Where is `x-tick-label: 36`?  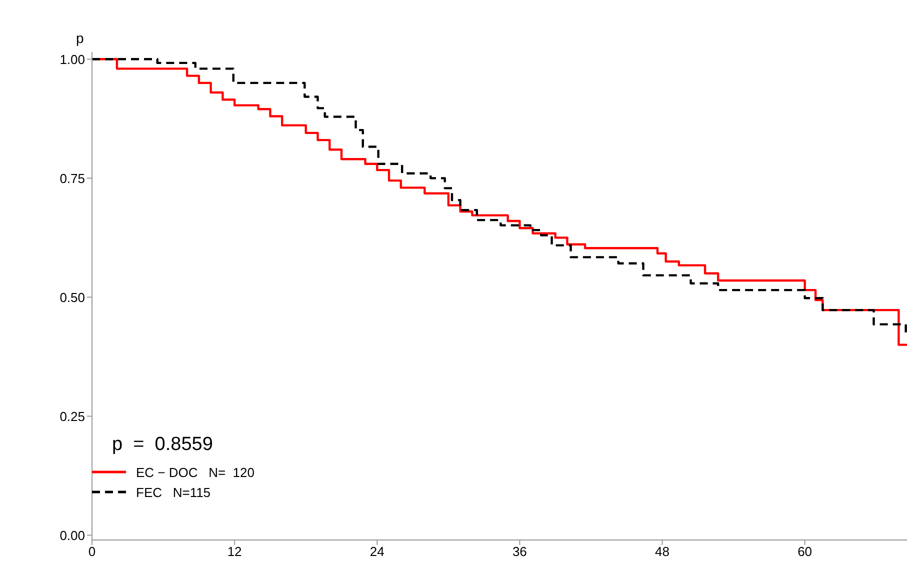
x-tick-label: 36 is located at coordinates (519, 552).